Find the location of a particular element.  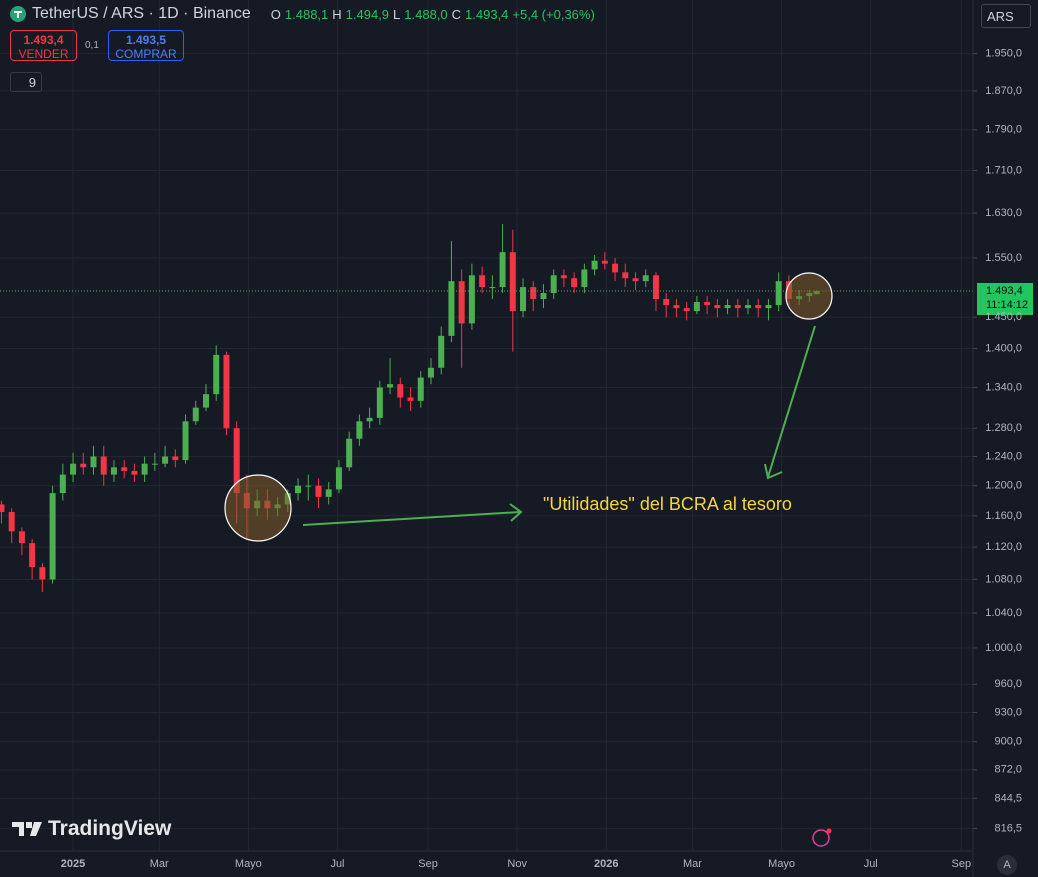

label: O is located at coordinates (275, 14).